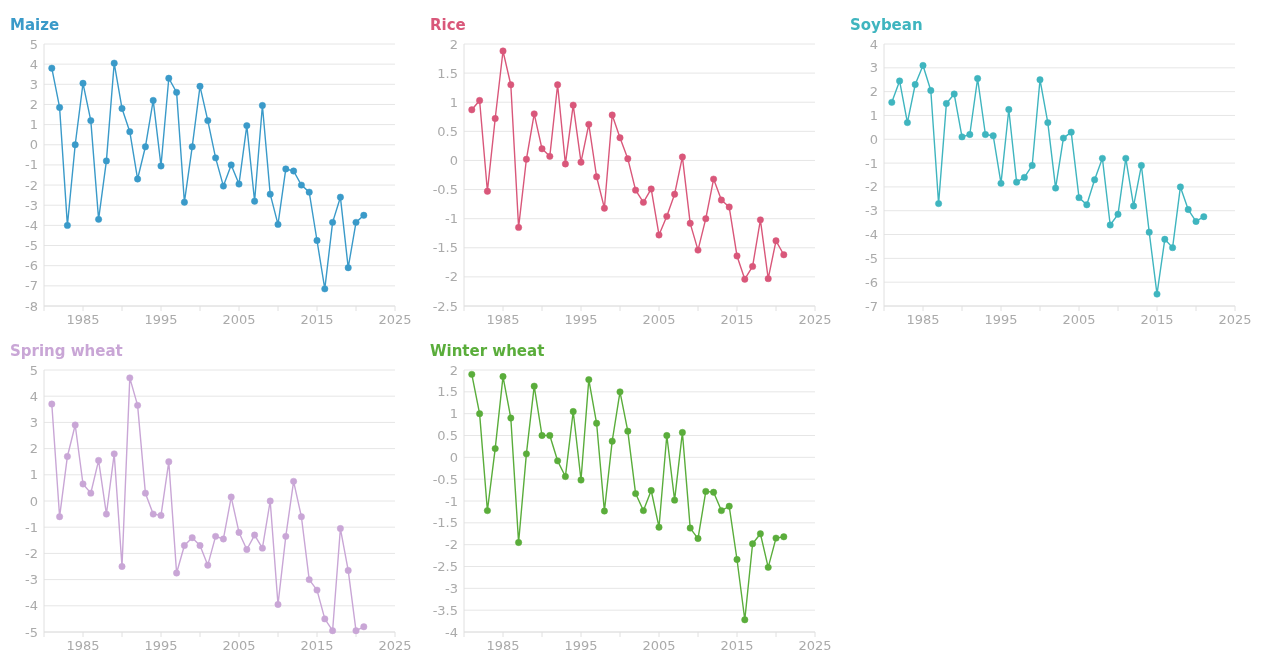  What do you see at coordinates (886, 25) in the screenshot?
I see `chart-title: Soybean` at bounding box center [886, 25].